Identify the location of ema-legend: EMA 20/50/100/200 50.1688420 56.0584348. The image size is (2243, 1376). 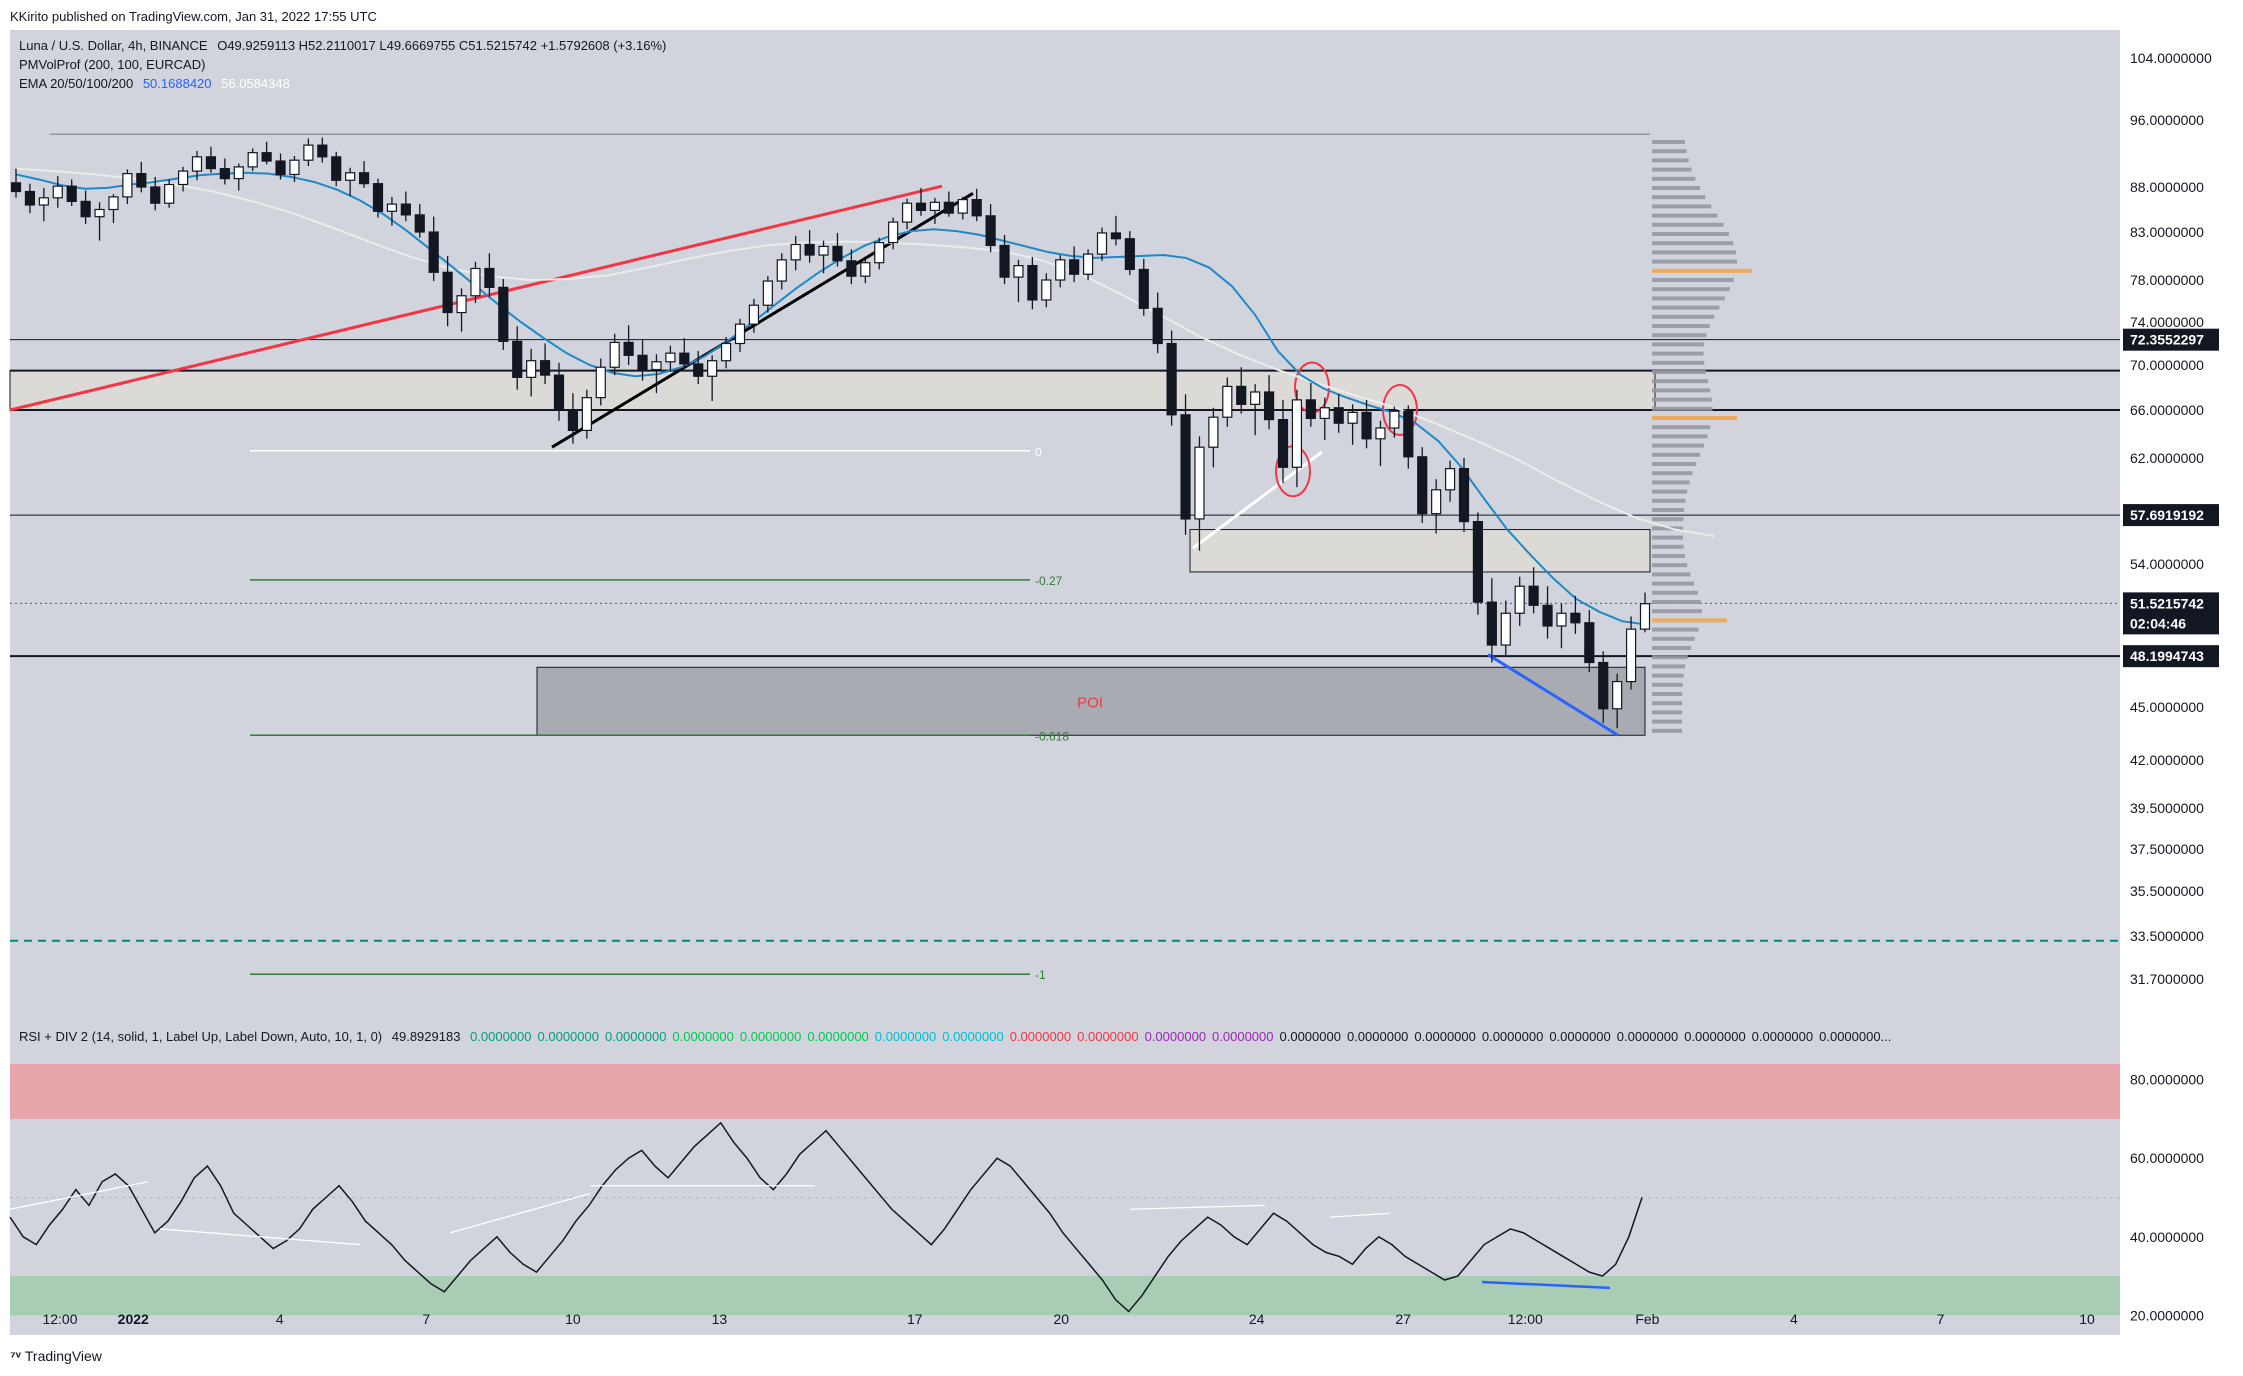
(157, 83).